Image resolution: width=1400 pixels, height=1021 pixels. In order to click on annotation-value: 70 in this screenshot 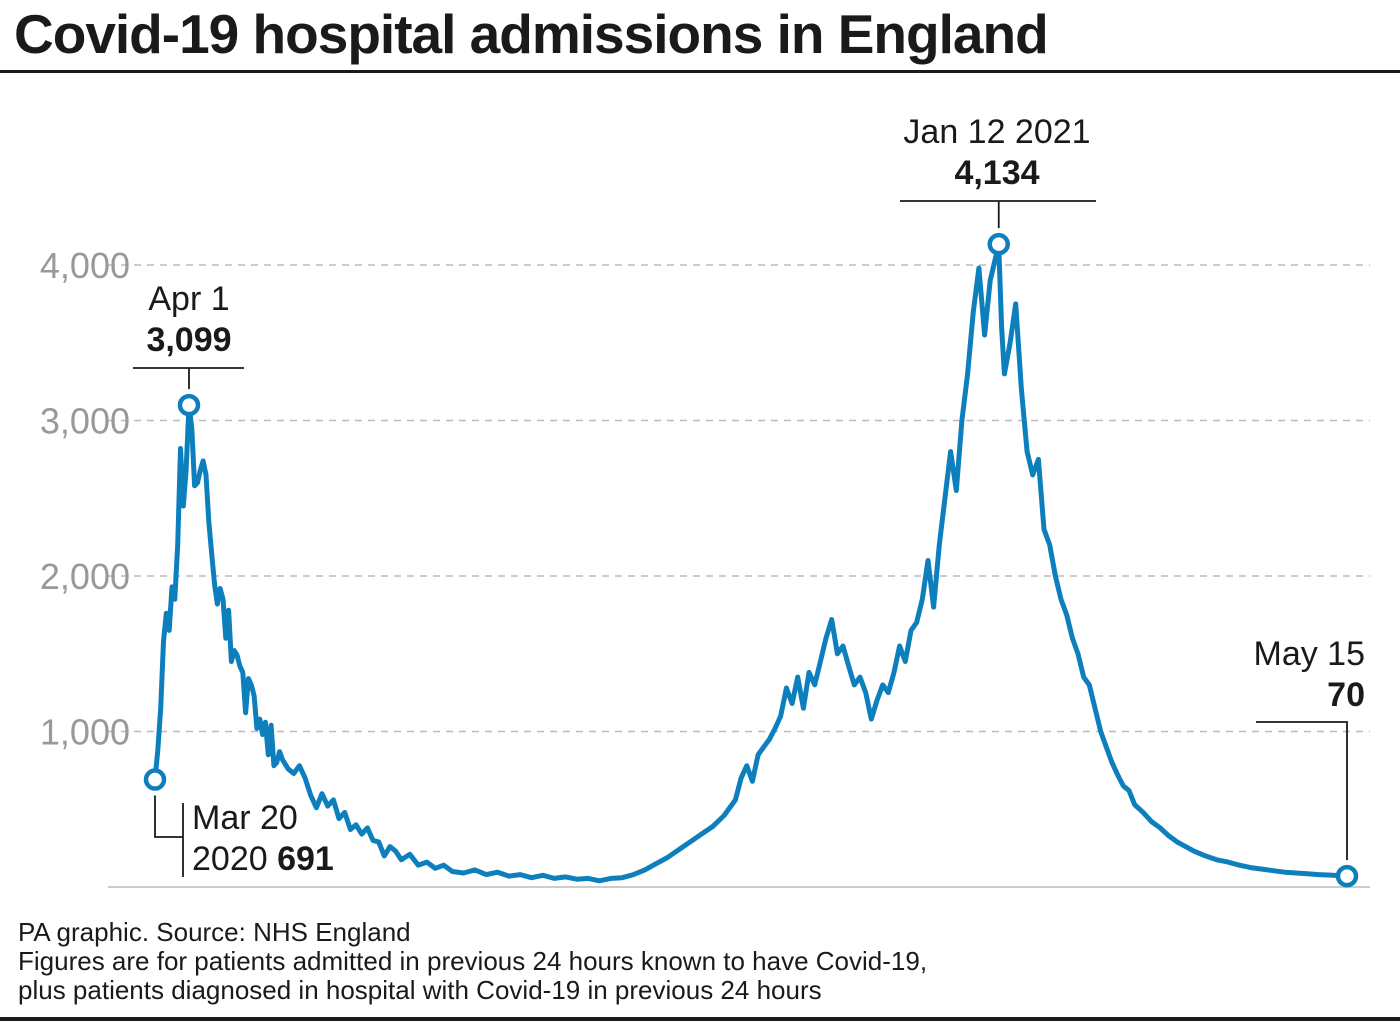, I will do `click(1346, 695)`.